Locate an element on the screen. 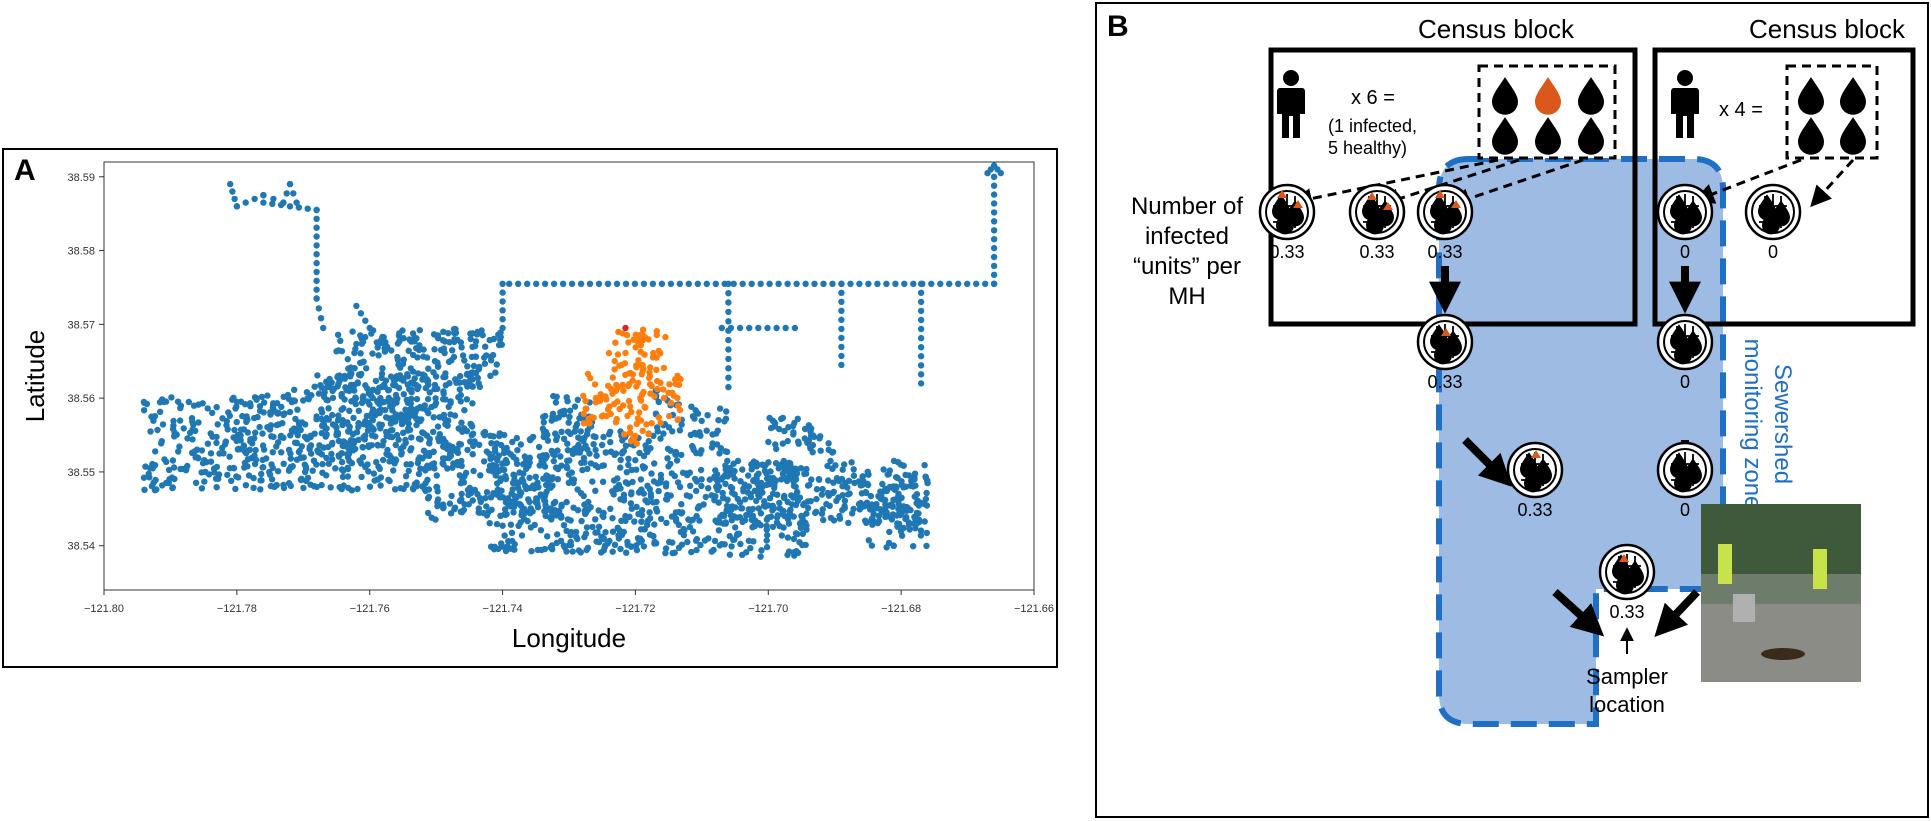 The image size is (1931, 821). mh-value: 0 is located at coordinates (1773, 252).